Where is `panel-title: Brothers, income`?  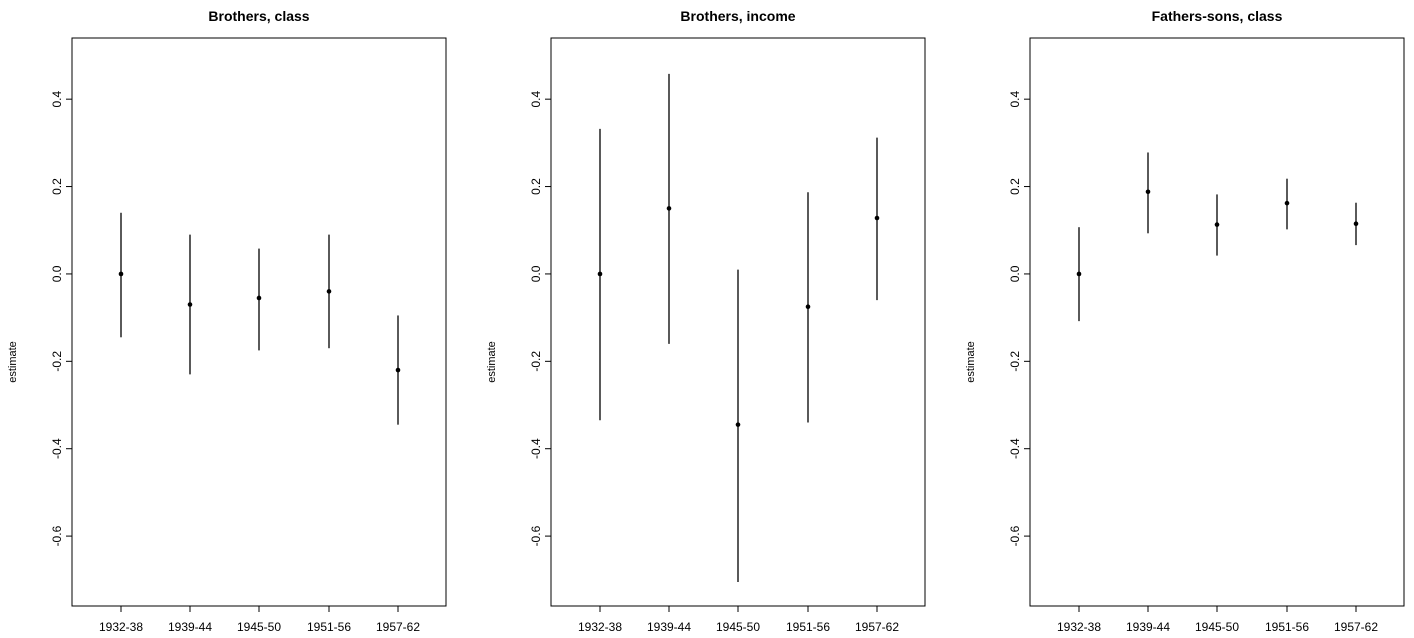 panel-title: Brothers, income is located at coordinates (737, 16).